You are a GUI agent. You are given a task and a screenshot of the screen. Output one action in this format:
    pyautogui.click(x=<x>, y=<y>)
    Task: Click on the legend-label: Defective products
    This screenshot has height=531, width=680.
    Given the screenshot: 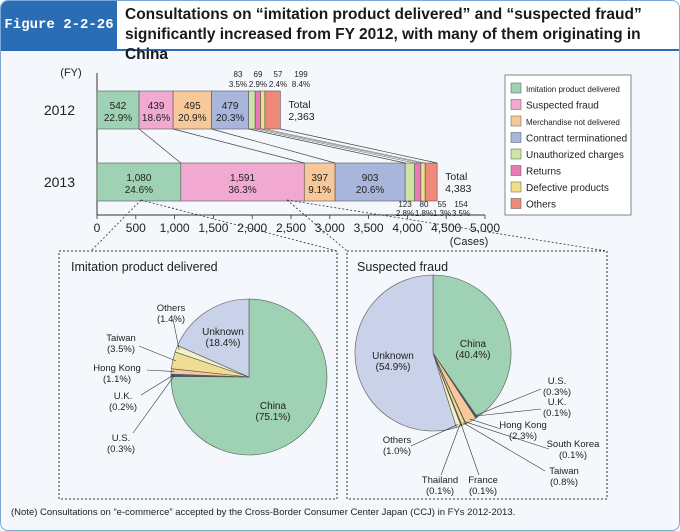 What is the action you would take?
    pyautogui.click(x=567, y=188)
    